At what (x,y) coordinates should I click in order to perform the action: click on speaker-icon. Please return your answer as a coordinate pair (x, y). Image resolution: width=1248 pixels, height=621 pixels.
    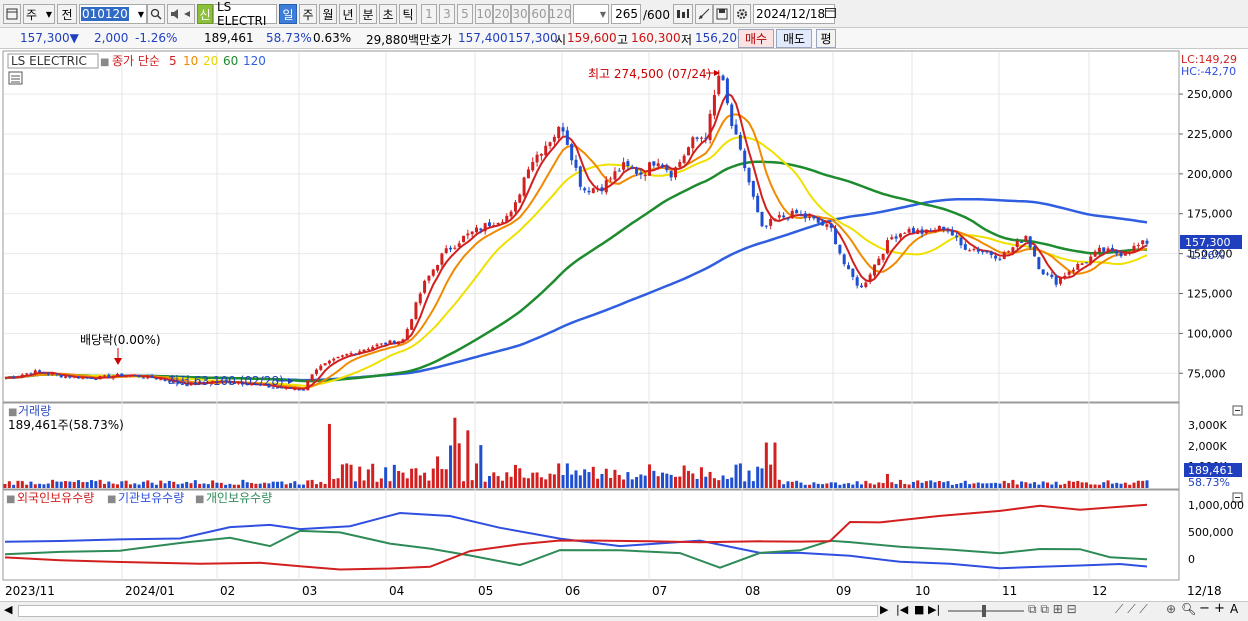
    Looking at the image, I should click on (181, 14).